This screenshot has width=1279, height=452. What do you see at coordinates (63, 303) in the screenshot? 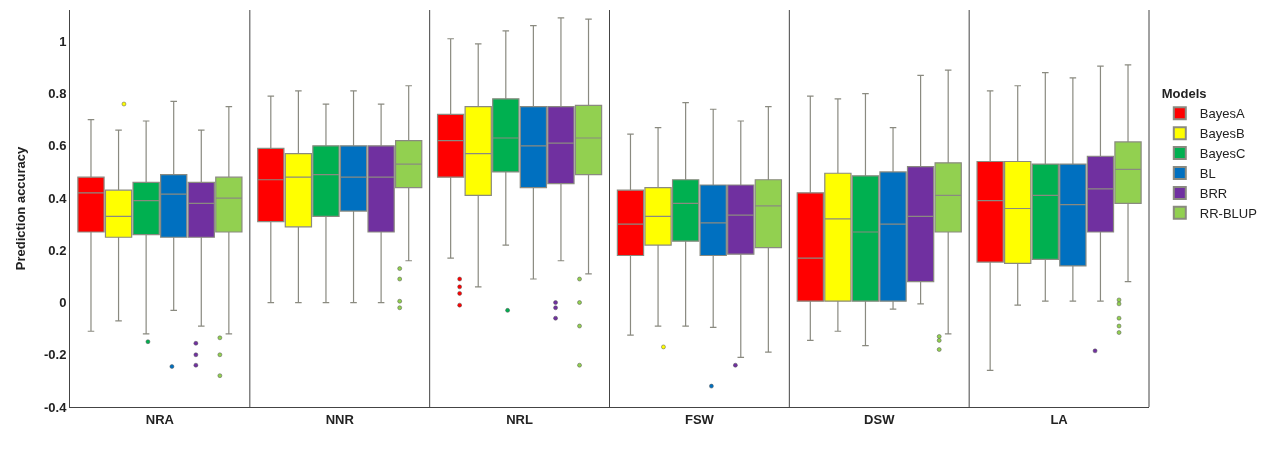
I see `y-tick-label: 0` at bounding box center [63, 303].